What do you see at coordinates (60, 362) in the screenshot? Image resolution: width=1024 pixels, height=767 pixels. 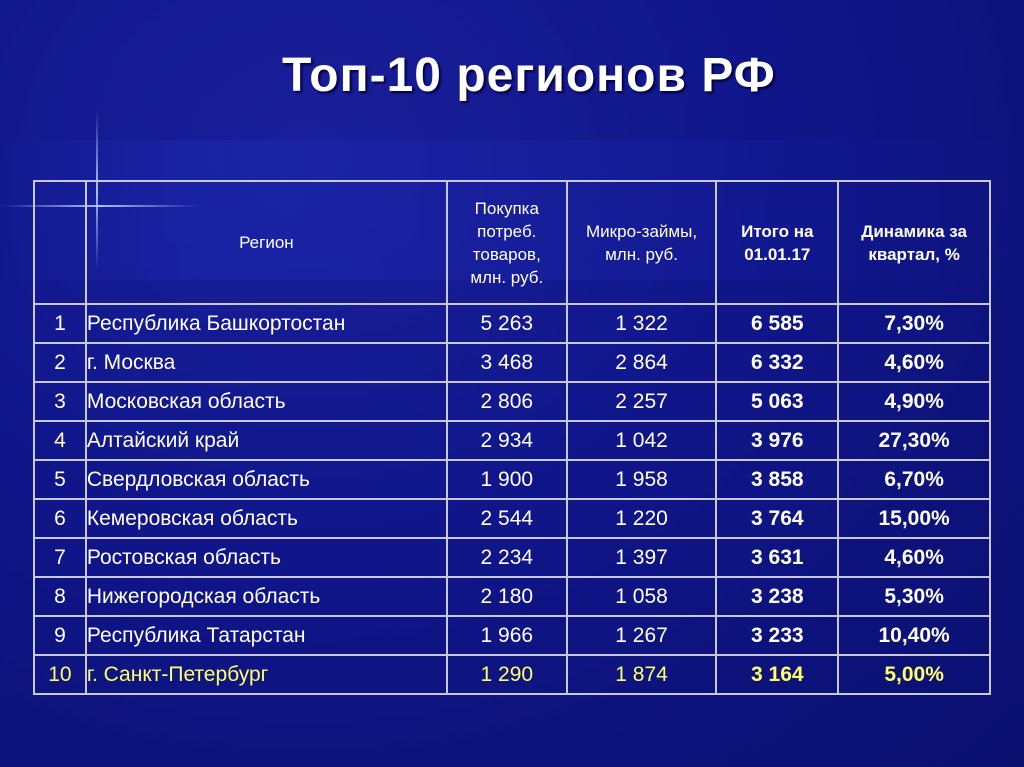 I see `row-number: 2` at bounding box center [60, 362].